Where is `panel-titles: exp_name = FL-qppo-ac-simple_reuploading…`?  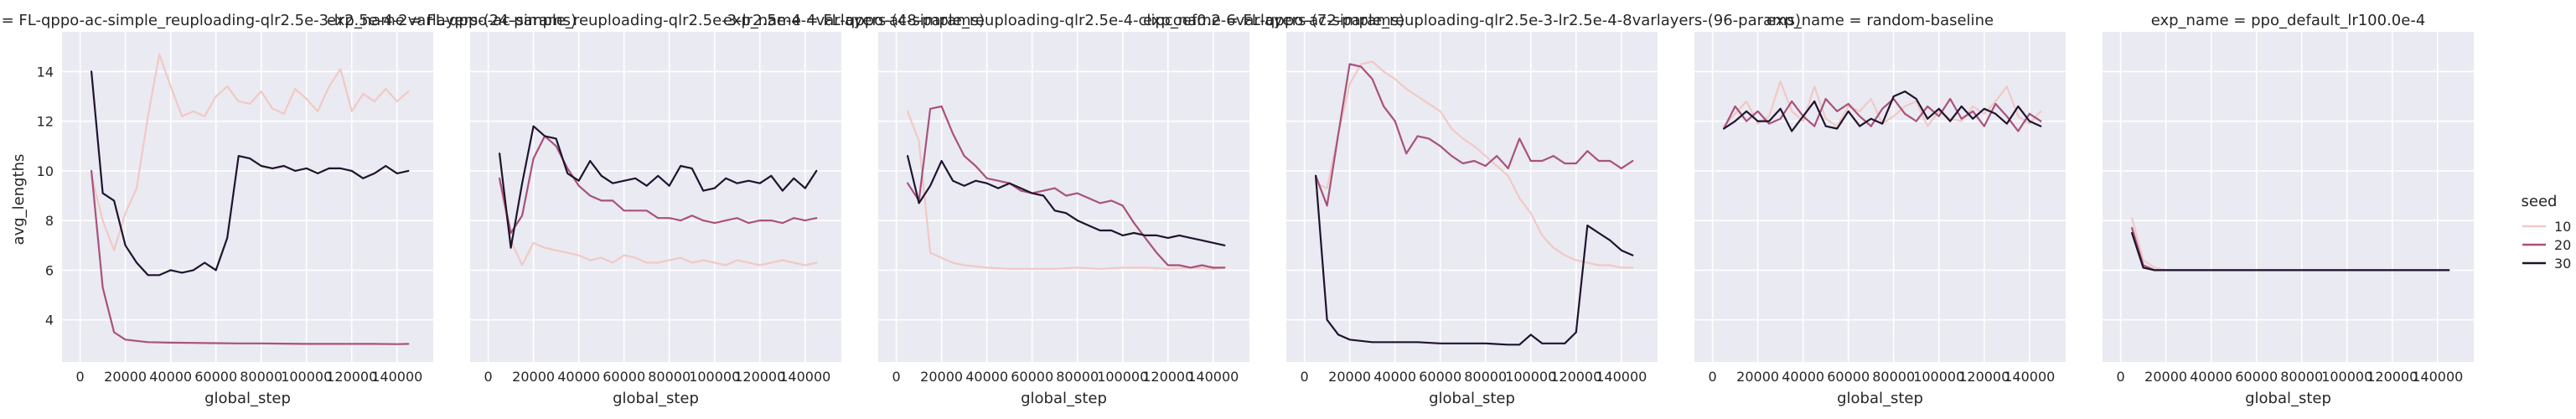
panel-titles: exp_name = FL-qppo-ac-simple_reuploading… is located at coordinates (1212, 20).